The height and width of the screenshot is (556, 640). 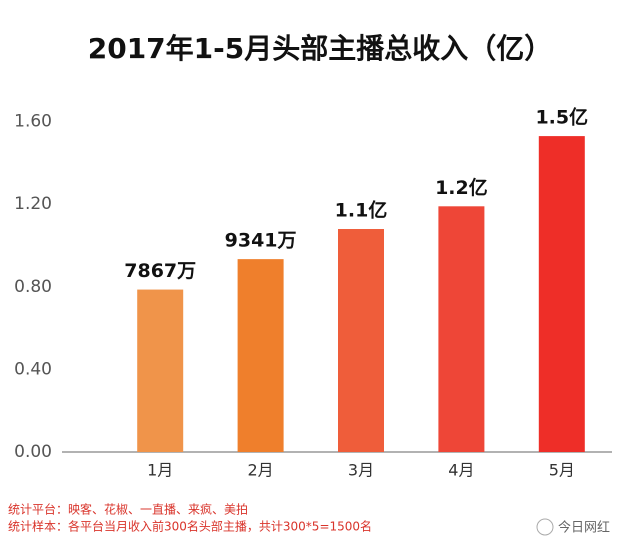 What do you see at coordinates (461, 187) in the screenshot?
I see `value-label: 1.2亿` at bounding box center [461, 187].